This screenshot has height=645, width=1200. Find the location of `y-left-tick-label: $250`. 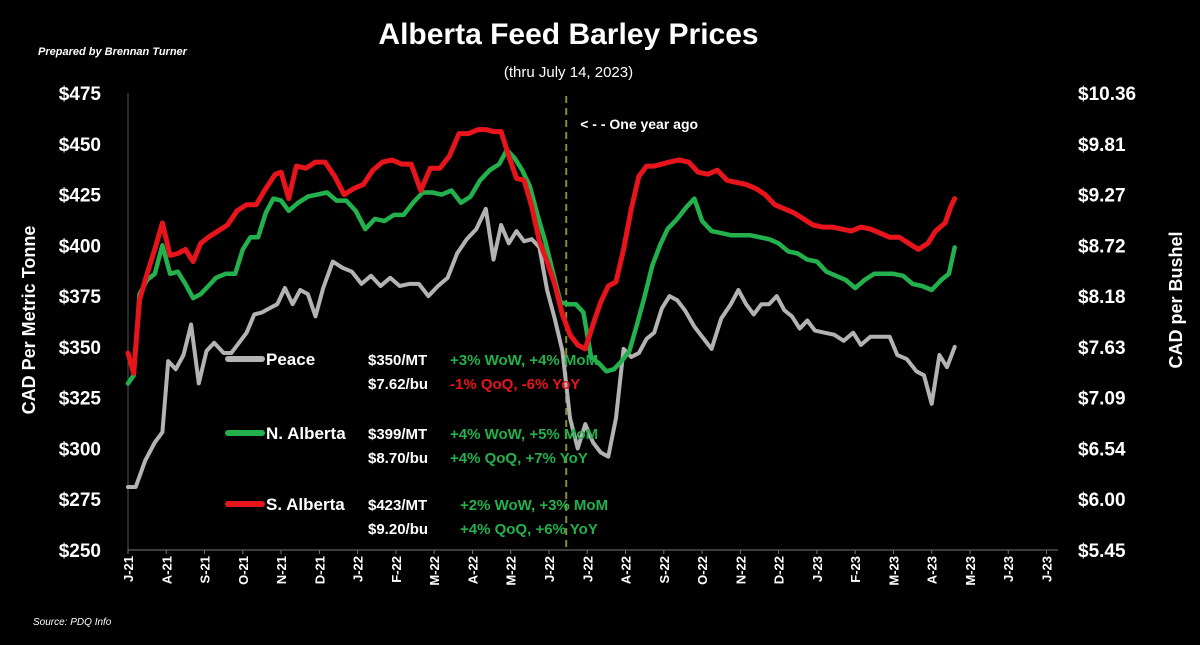

y-left-tick-label: $250 is located at coordinates (80, 551).